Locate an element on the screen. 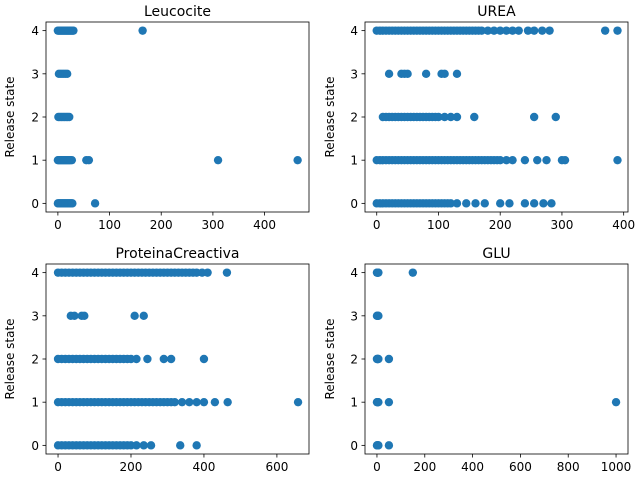 This screenshot has width=640, height=480. x-tick-label: 600 is located at coordinates (276, 467).